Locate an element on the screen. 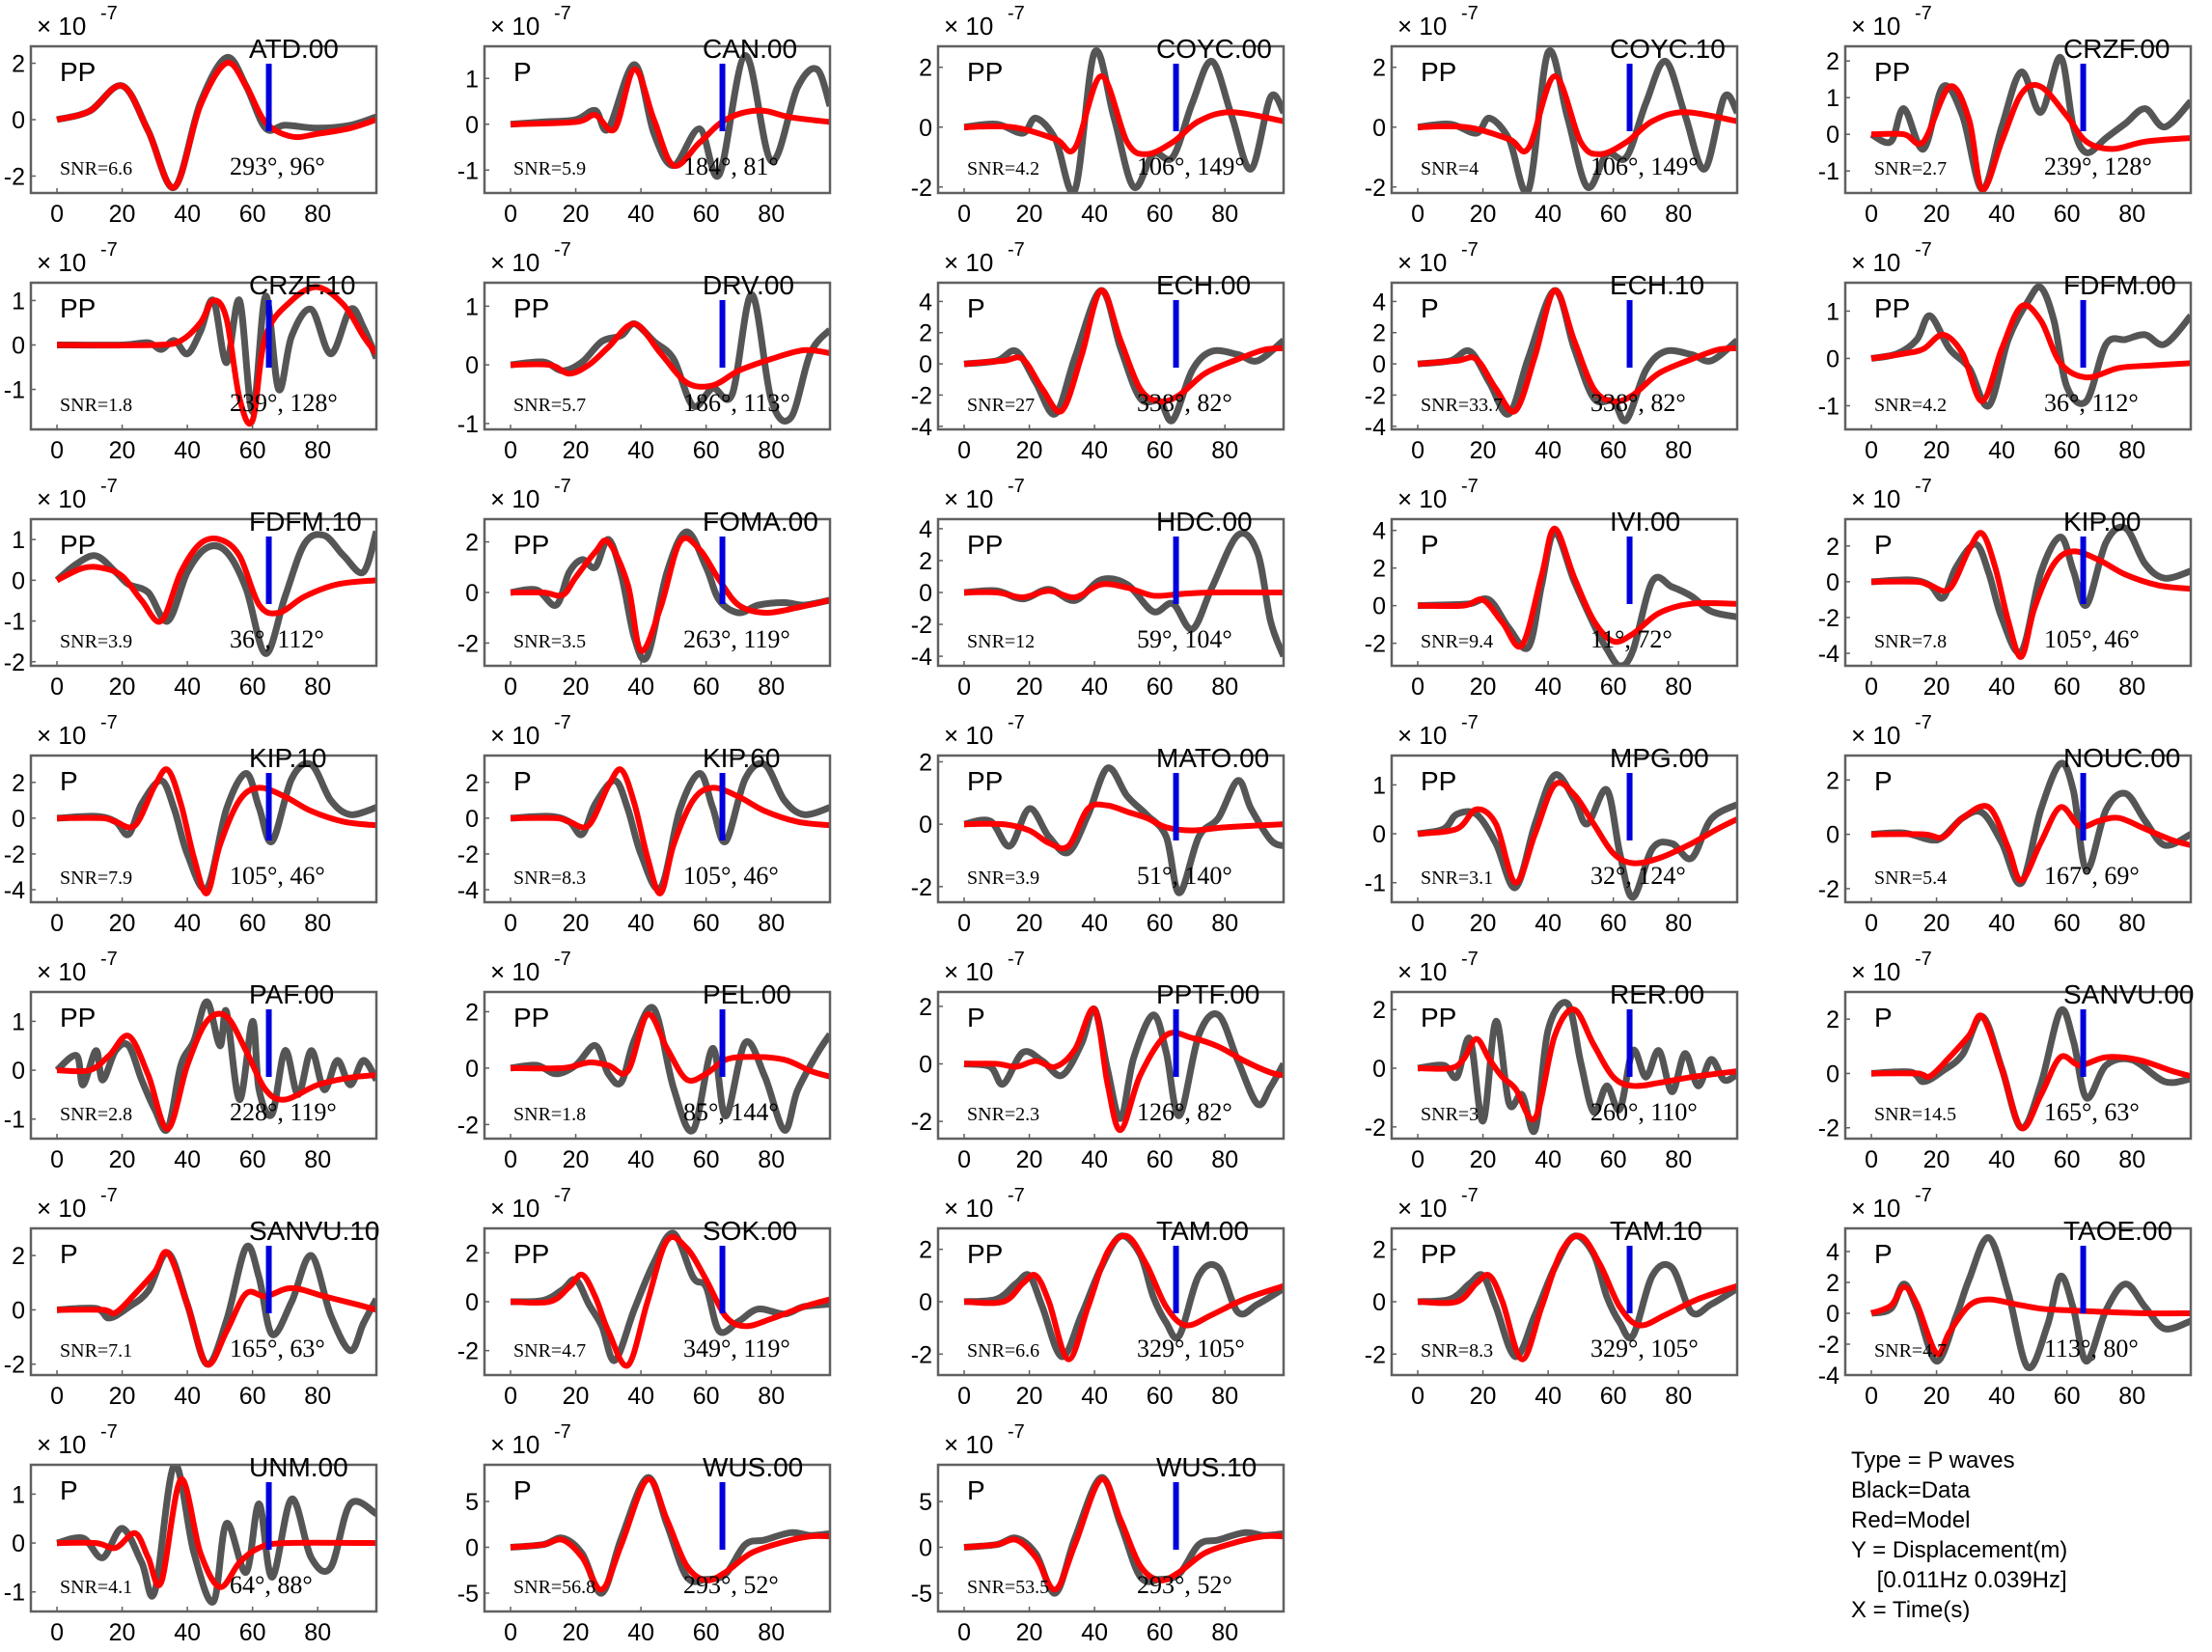 The width and height of the screenshot is (2212, 1652). snr-label: SNR=3.9 is located at coordinates (1003, 878).